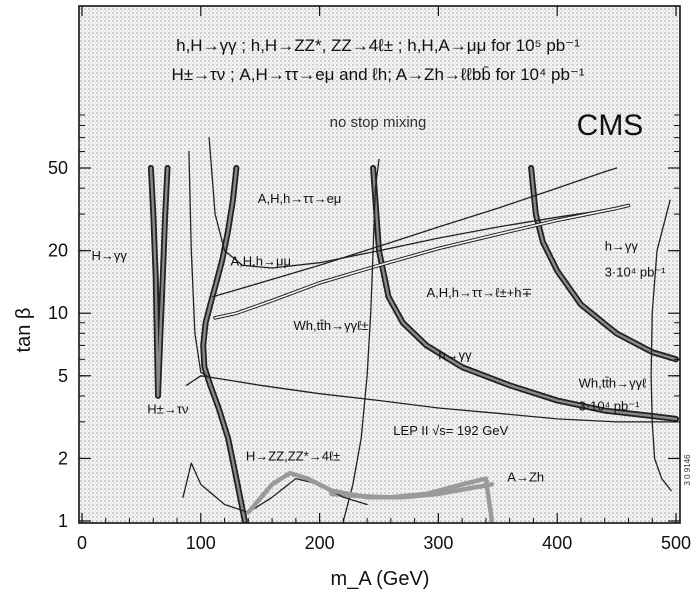  I want to click on x-tick-label-4: 400, so click(557, 543).